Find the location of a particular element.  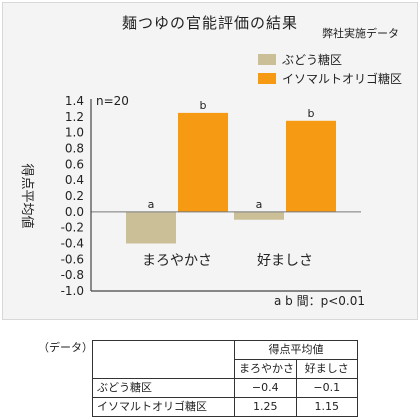

table-column-header: まろやかさ is located at coordinates (265, 369).